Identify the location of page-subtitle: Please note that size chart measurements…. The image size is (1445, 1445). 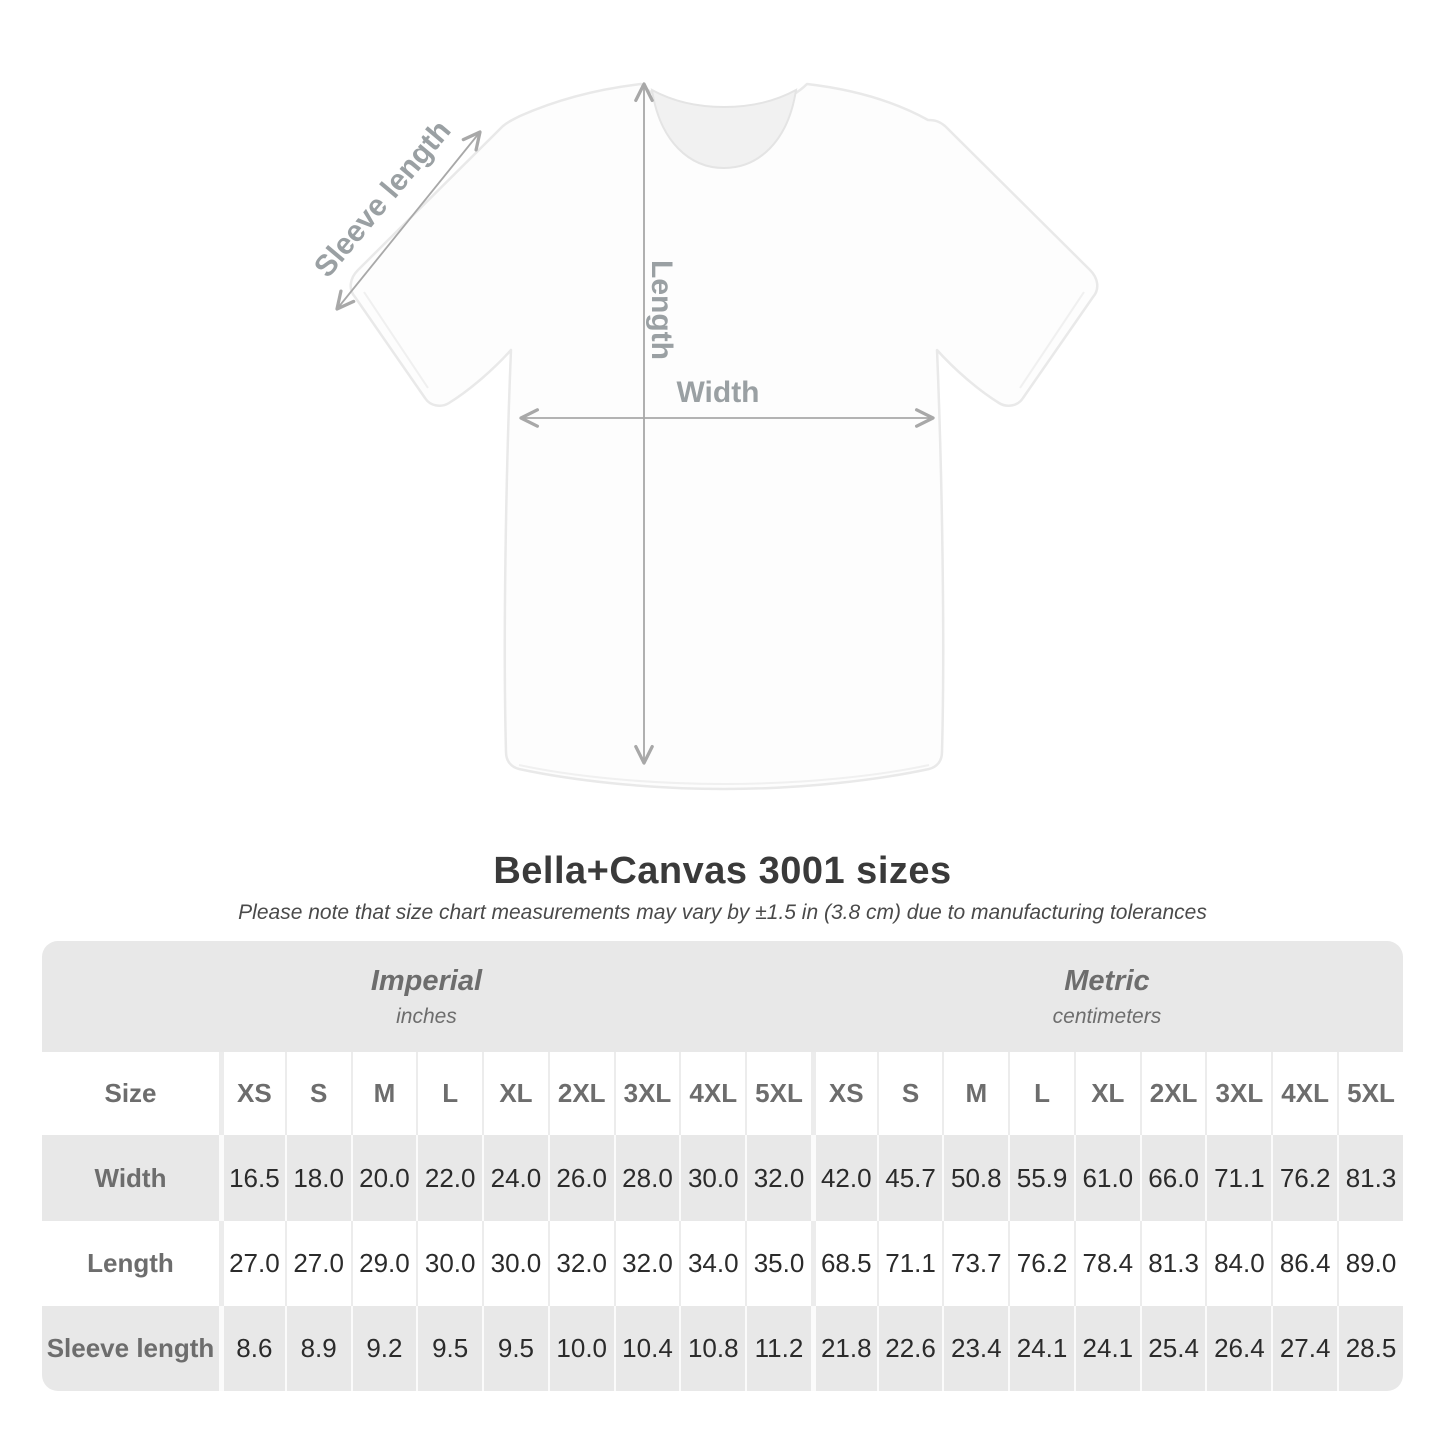
(722, 912).